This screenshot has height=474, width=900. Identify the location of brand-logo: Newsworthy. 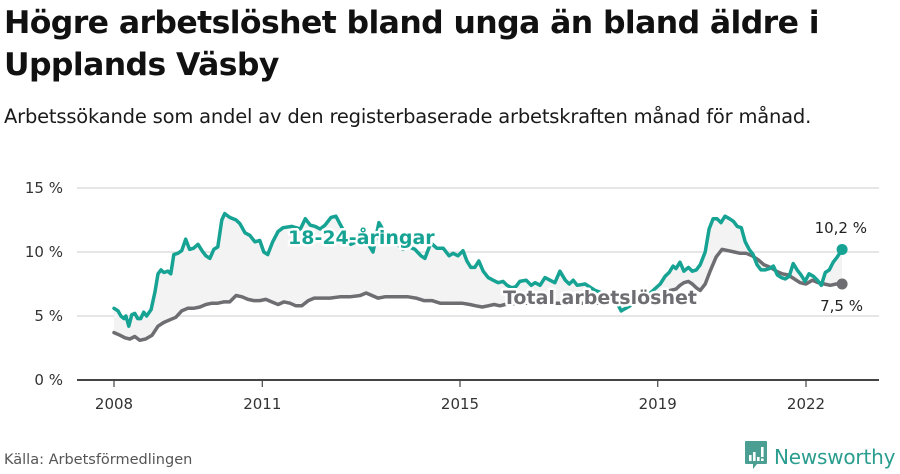
(819, 457).